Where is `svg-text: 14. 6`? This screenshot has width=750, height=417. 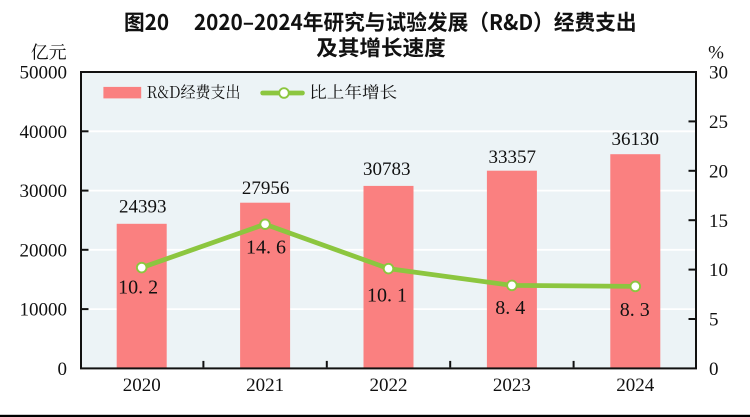
svg-text: 14. 6 is located at coordinates (266, 248).